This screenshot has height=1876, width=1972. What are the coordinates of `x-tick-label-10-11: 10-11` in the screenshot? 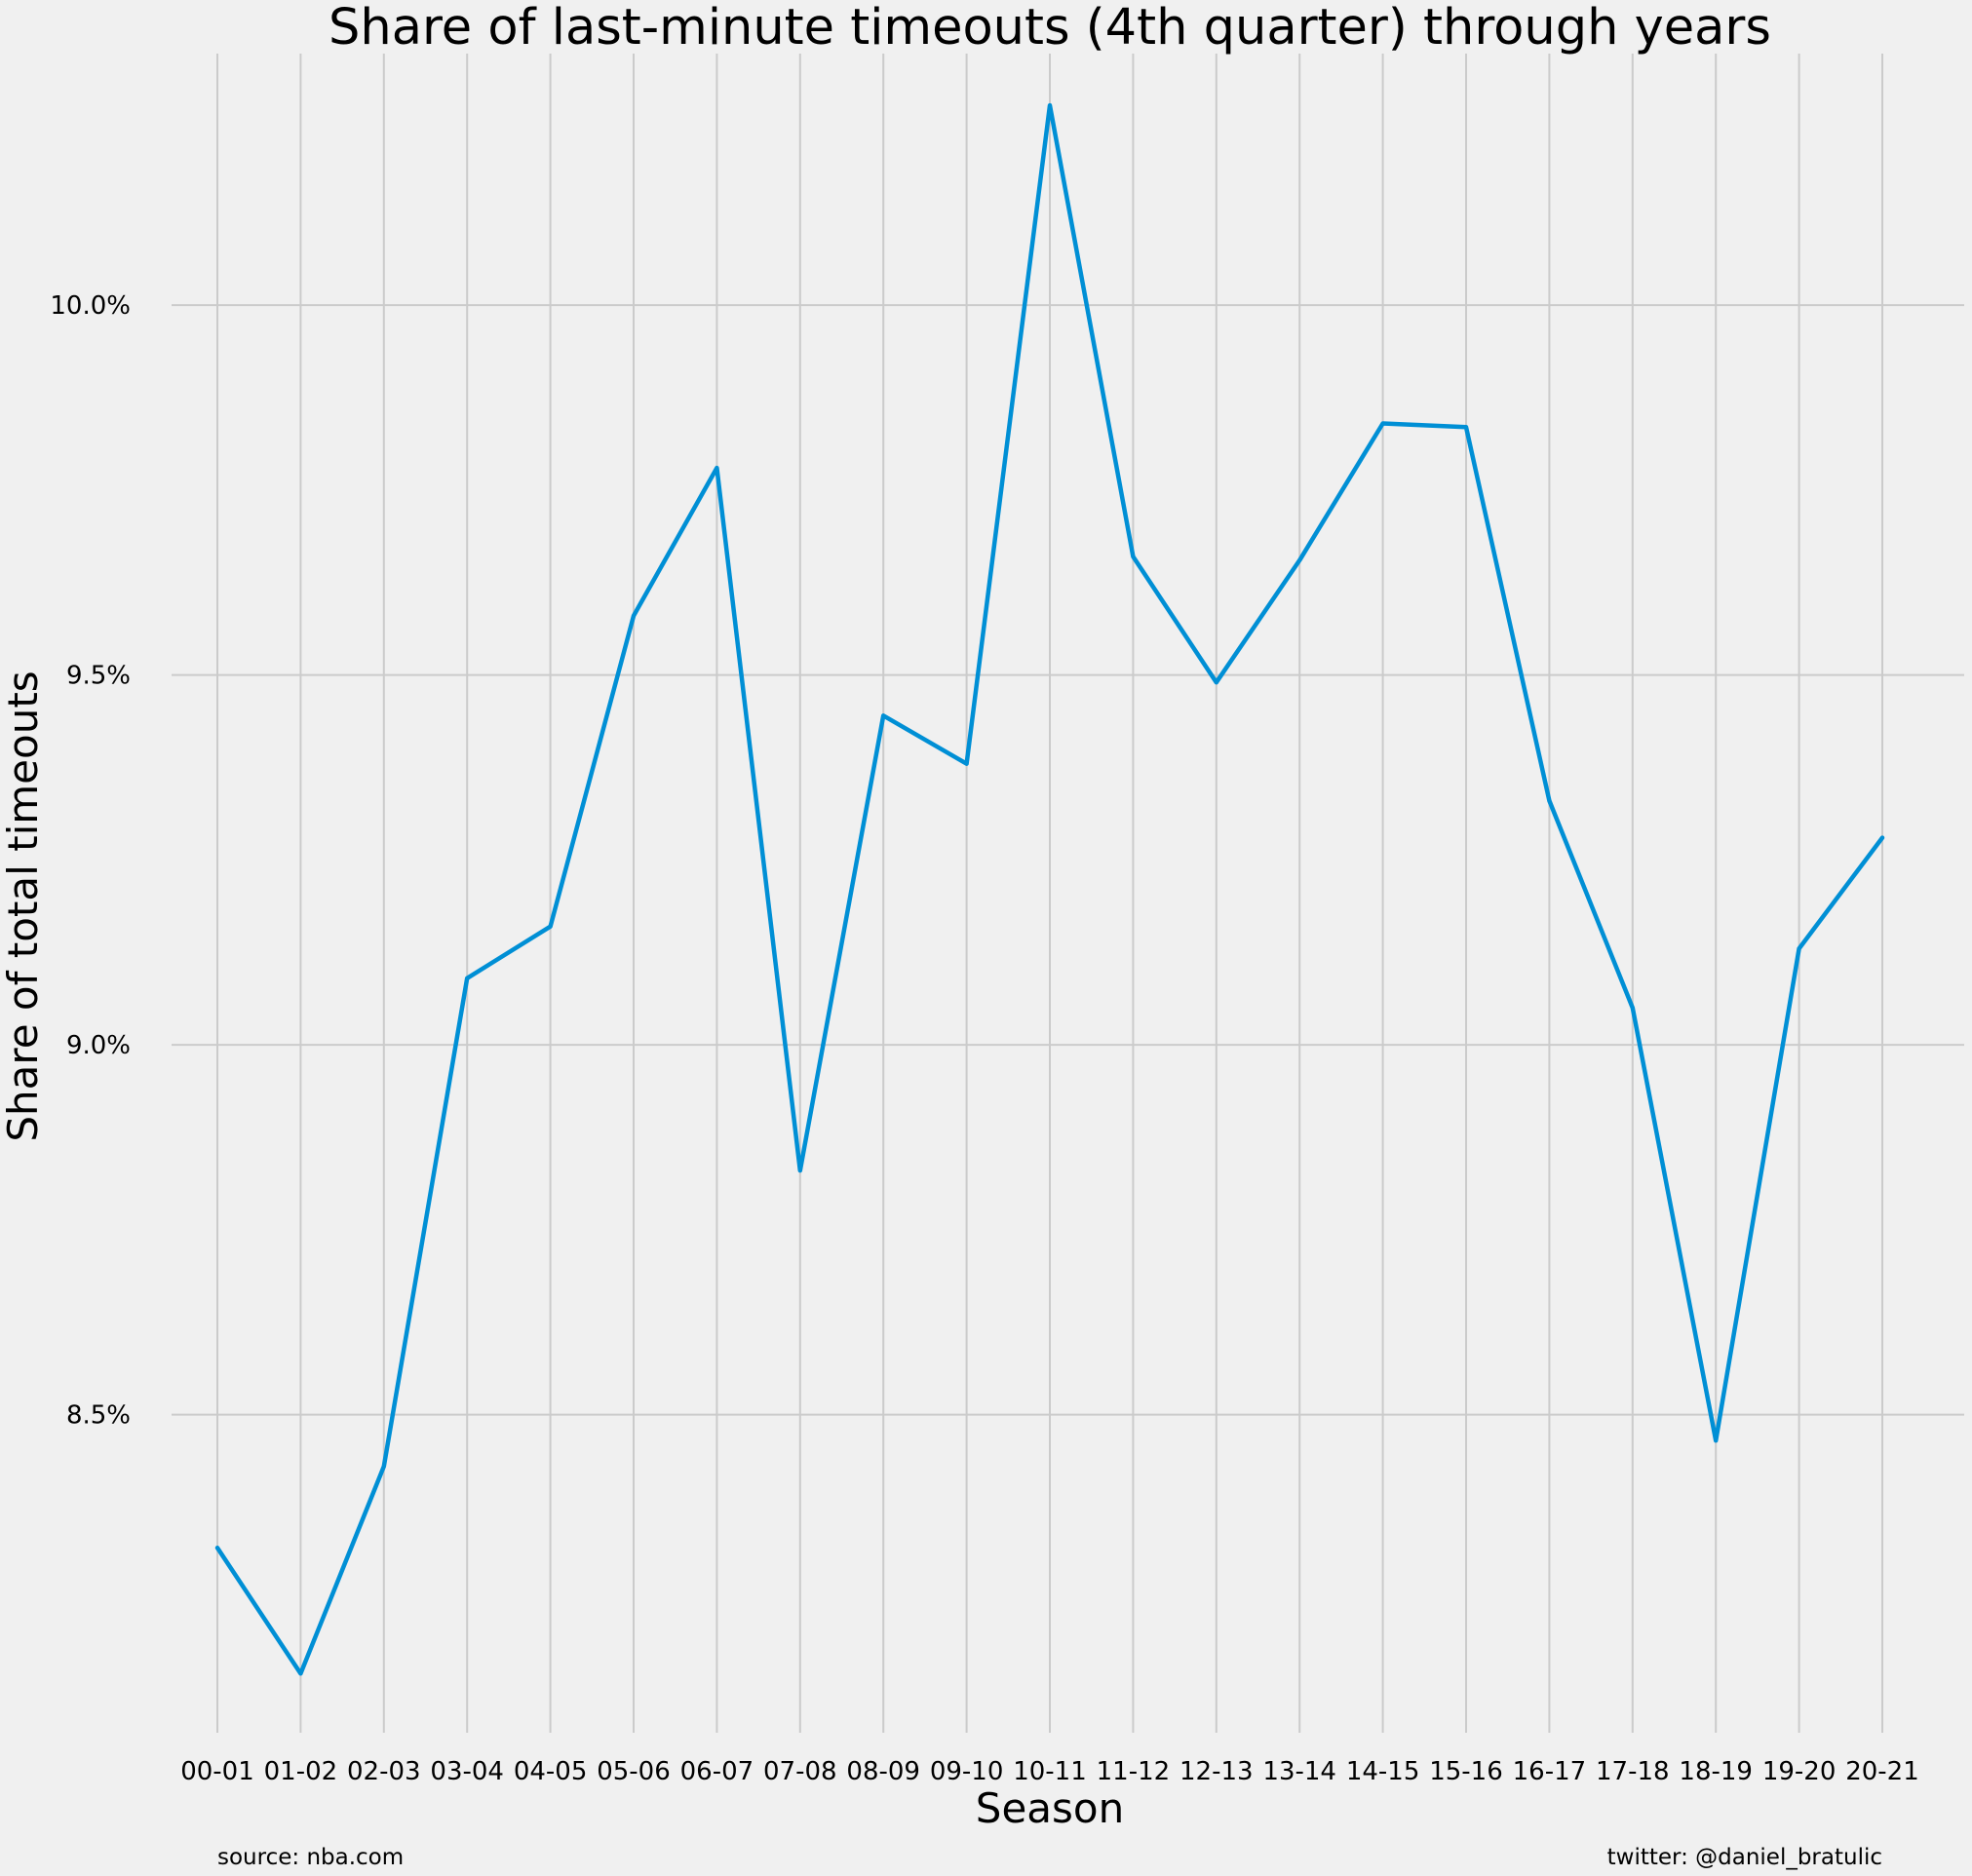 It's located at (1050, 1771).